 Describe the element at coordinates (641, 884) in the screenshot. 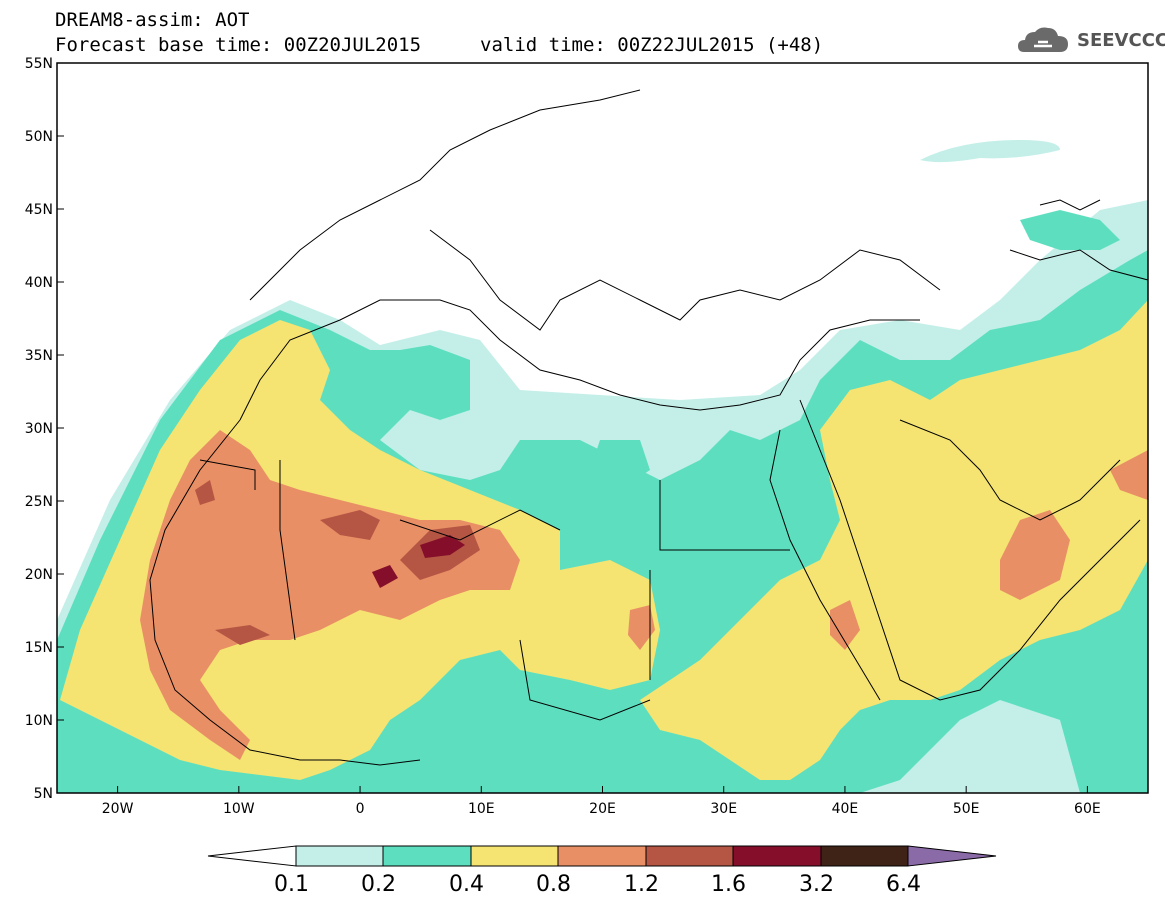

I see `colorbar-label: 1.2` at that location.